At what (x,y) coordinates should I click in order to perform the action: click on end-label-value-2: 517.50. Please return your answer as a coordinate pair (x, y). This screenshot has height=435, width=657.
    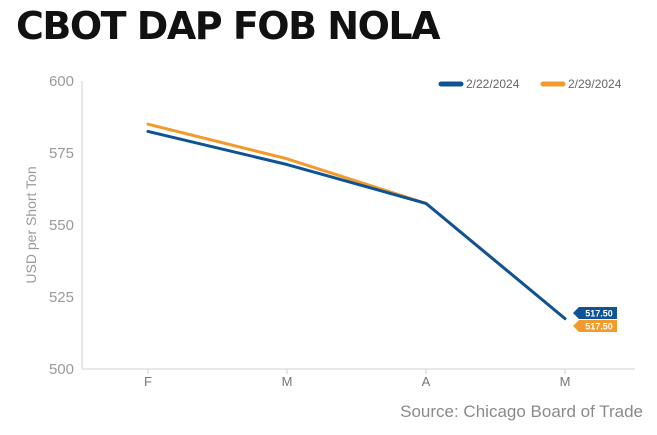
    Looking at the image, I should click on (599, 327).